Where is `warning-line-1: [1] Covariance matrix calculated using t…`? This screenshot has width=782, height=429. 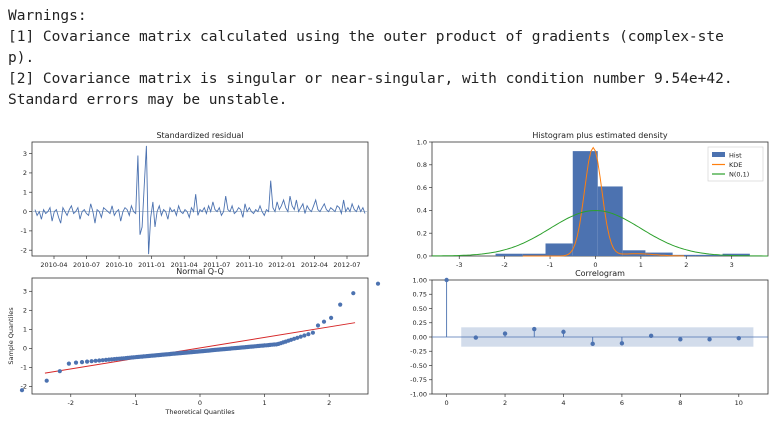 warning-line-1: [1] Covariance matrix calculated using t… is located at coordinates (366, 37).